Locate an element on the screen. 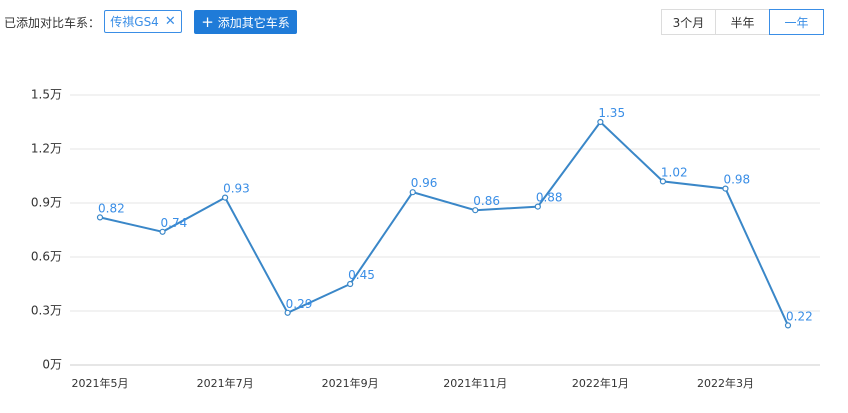 The image size is (848, 413). data-label: 1.35 is located at coordinates (611, 113).